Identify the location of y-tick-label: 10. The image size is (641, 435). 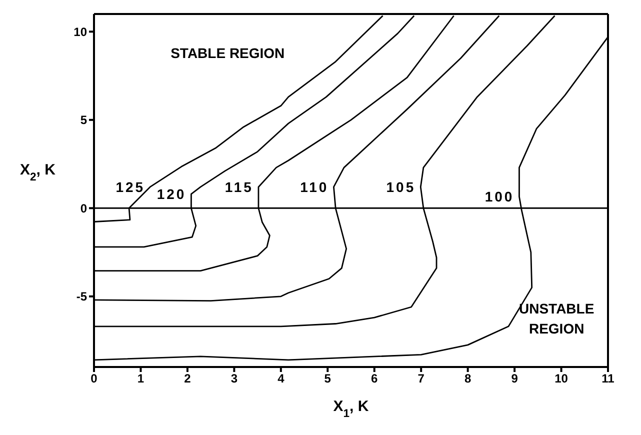
(81, 31).